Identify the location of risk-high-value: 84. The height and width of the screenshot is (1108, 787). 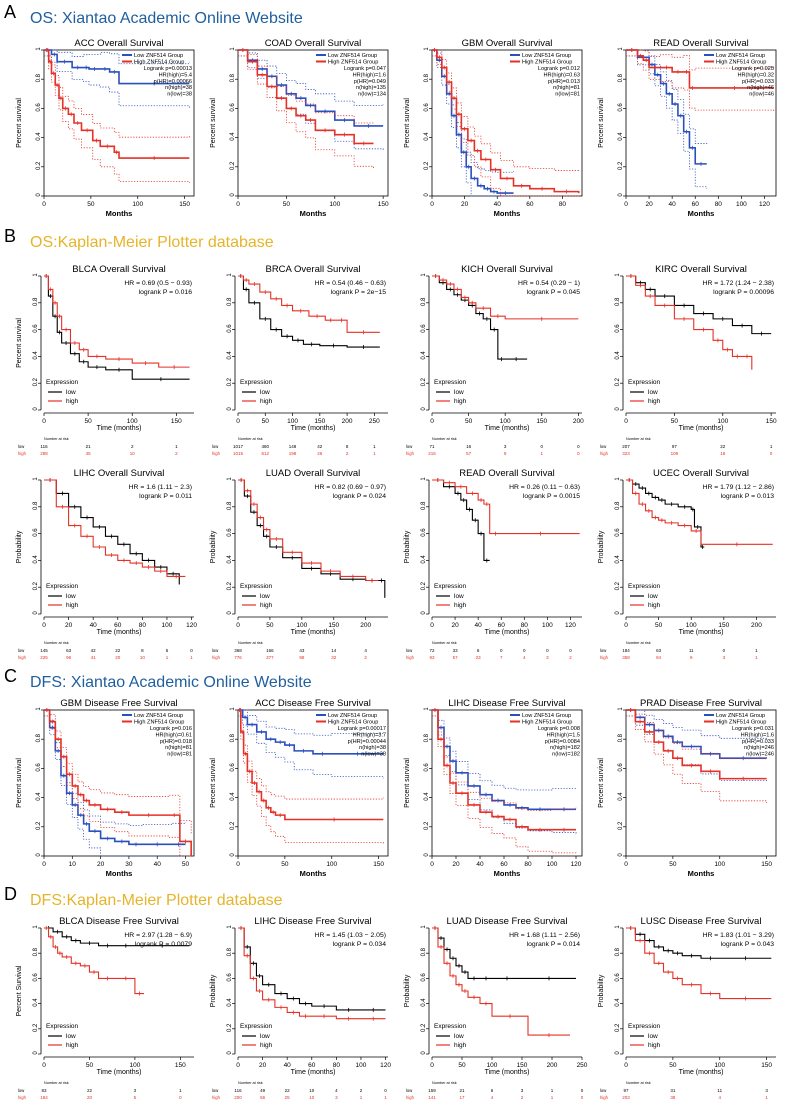
(659, 657).